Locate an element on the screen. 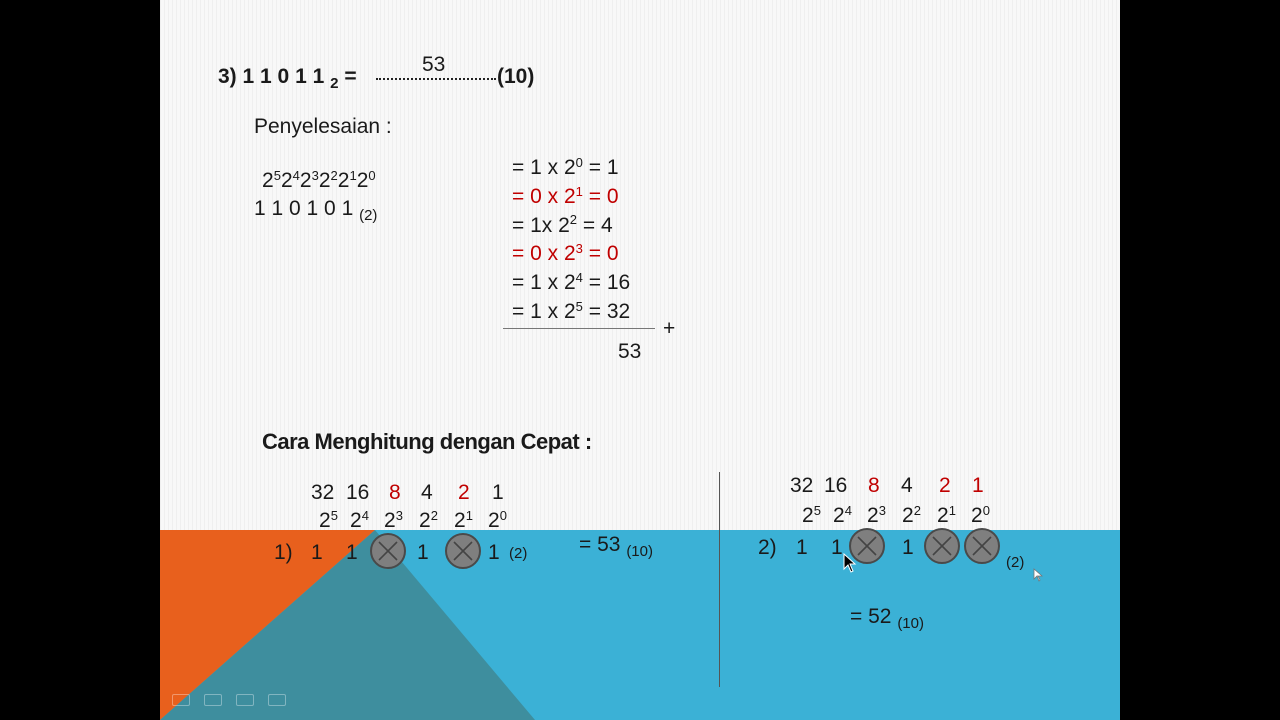 The height and width of the screenshot is (720, 1280). step-row: = 1x 22 = 4 is located at coordinates (562, 224).